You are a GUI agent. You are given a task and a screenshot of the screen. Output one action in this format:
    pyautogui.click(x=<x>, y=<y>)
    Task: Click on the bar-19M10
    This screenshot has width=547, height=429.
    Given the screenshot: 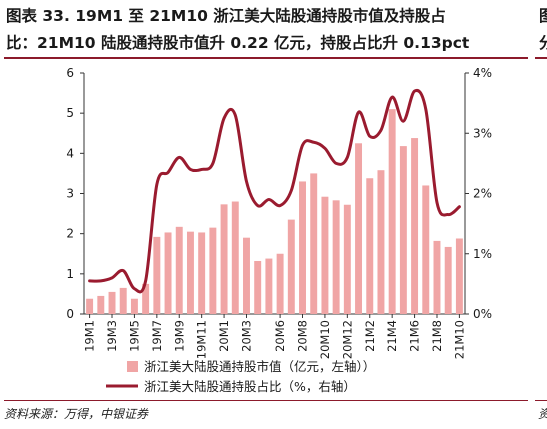 What is the action you would take?
    pyautogui.click(x=190, y=272)
    